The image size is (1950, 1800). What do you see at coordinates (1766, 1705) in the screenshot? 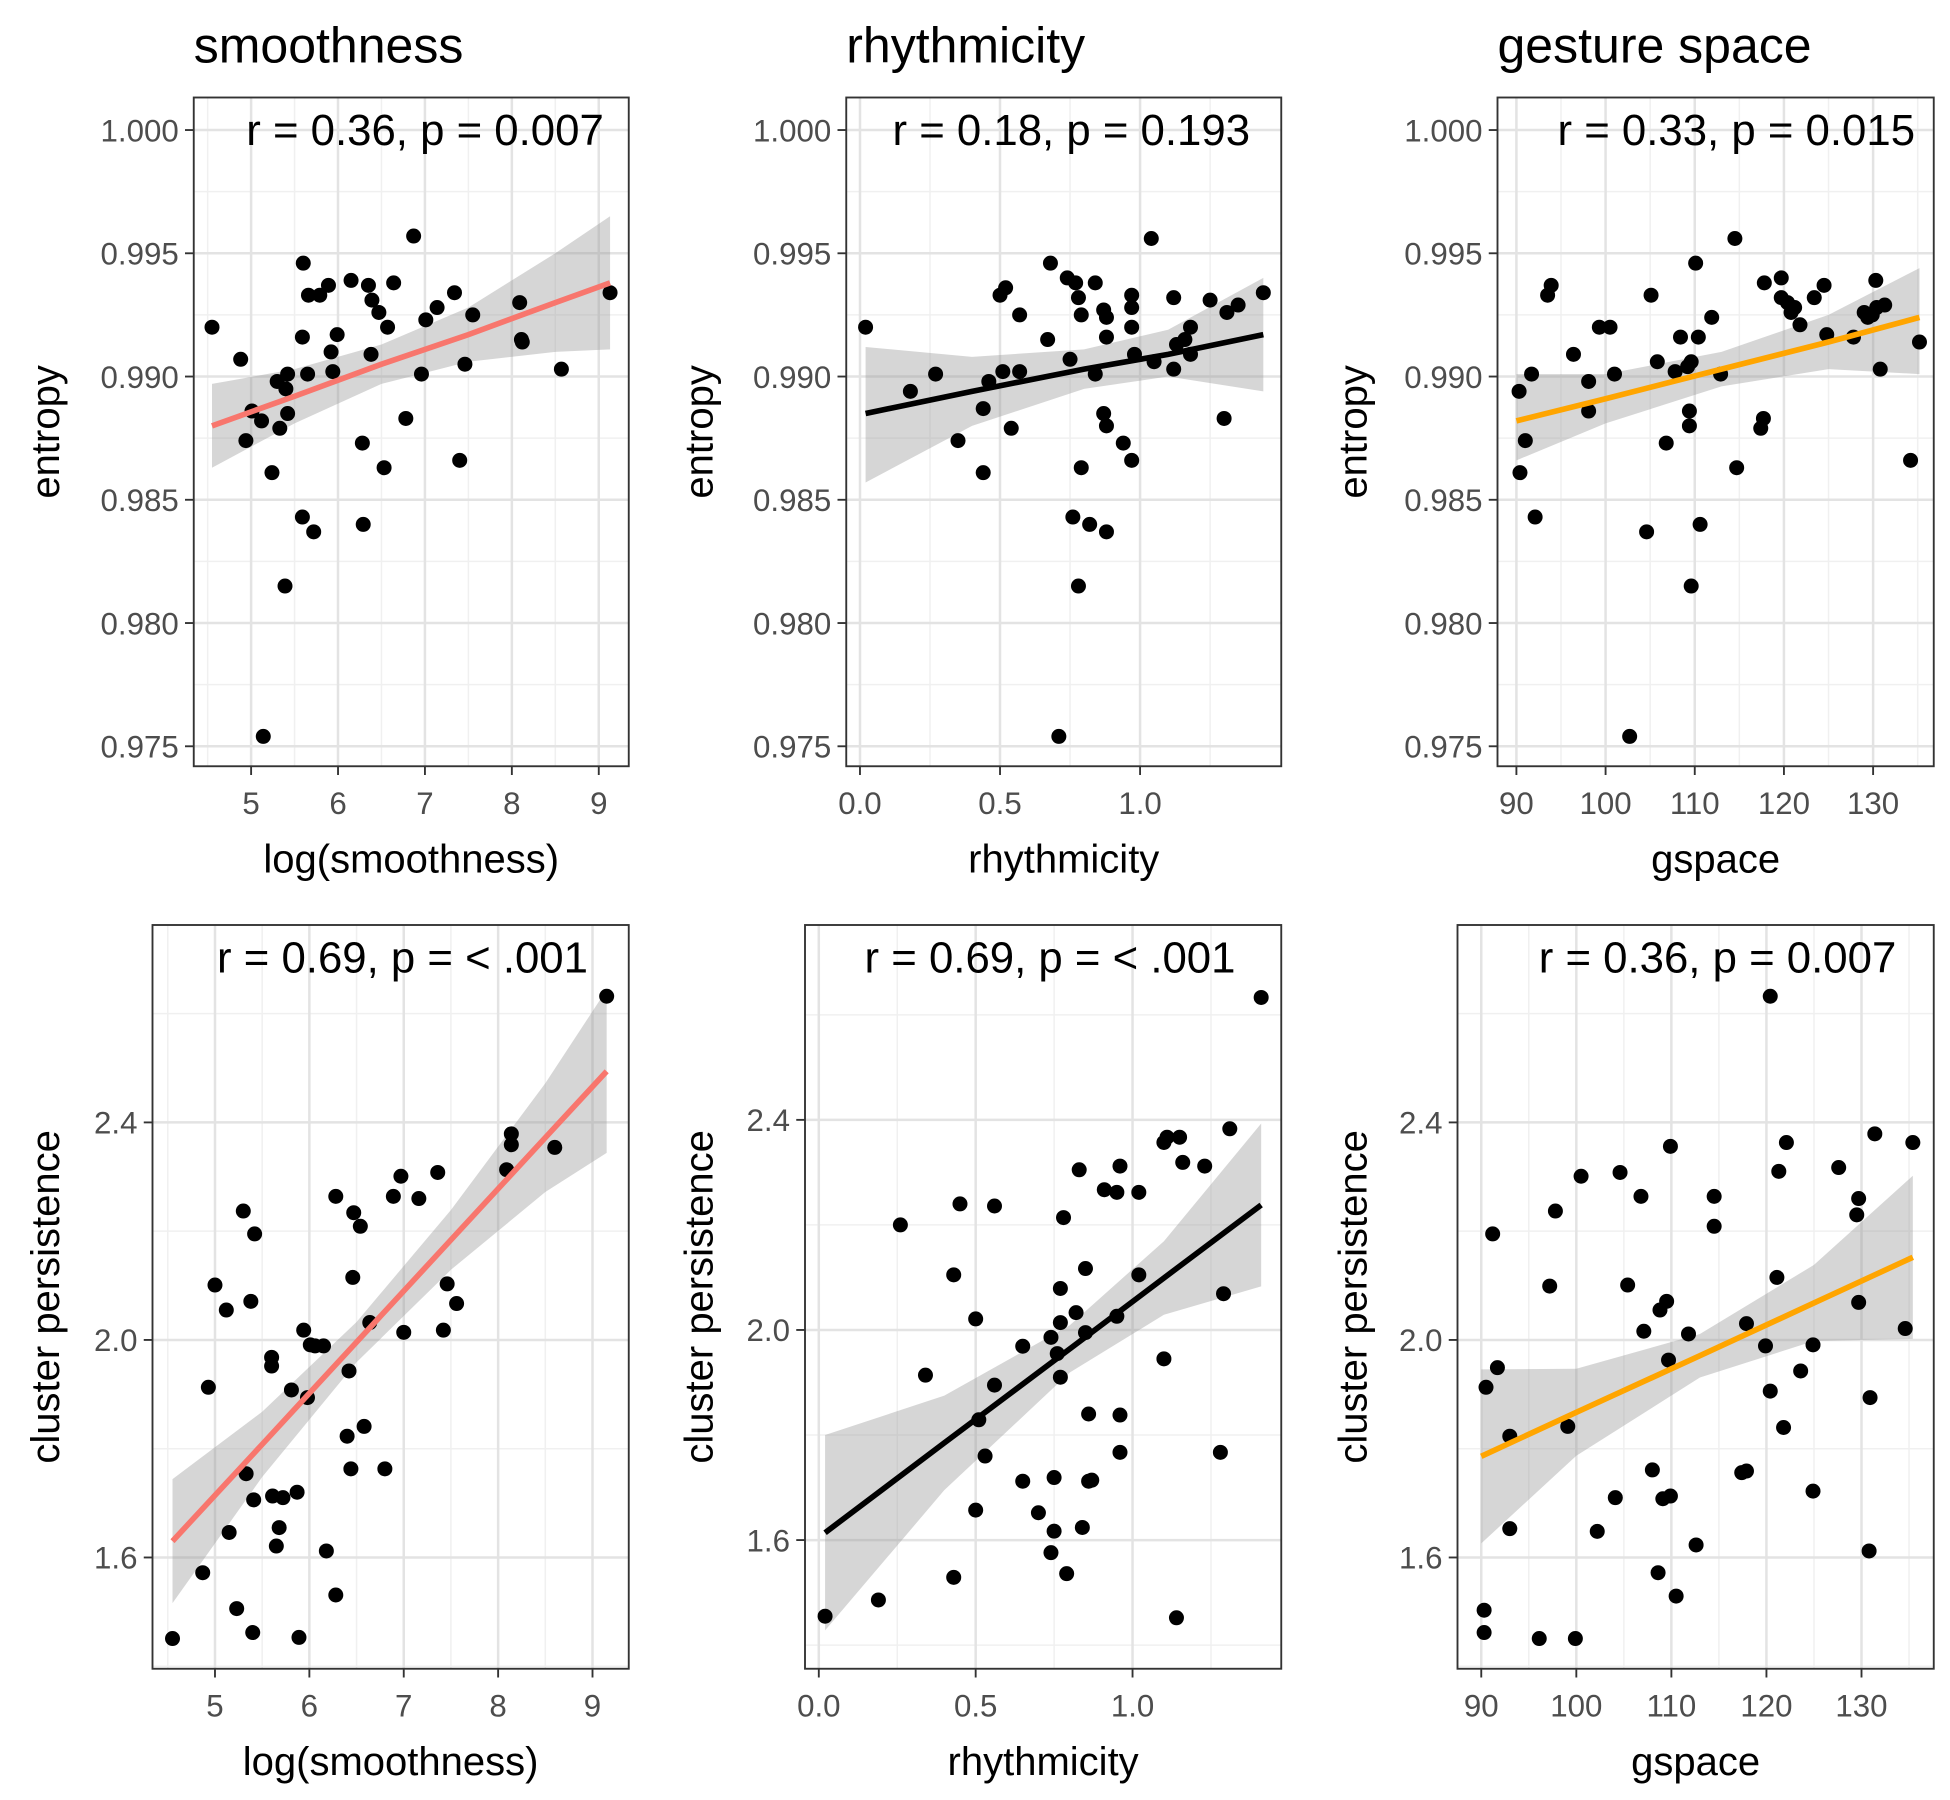
I see `x-tick-label: 120` at bounding box center [1766, 1705].